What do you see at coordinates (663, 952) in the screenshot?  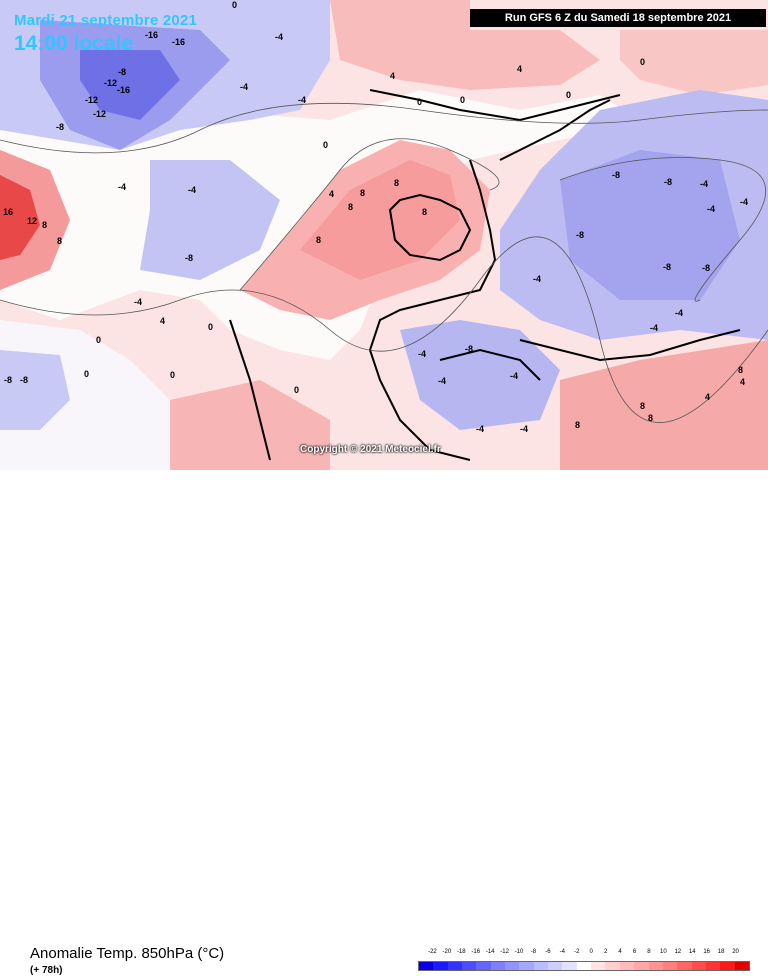 I see `scale-tick-label: 10` at bounding box center [663, 952].